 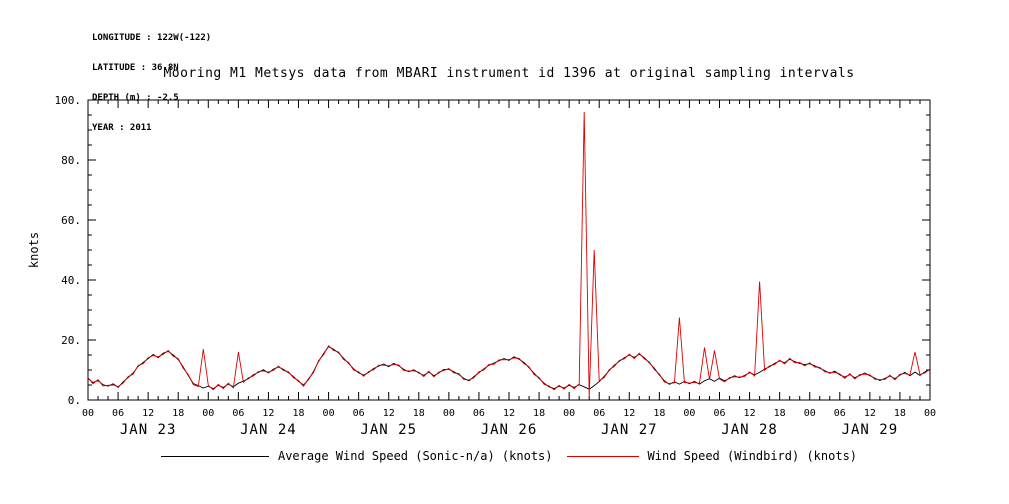 What do you see at coordinates (135, 68) in the screenshot?
I see `metadata-latitude: LATITUDE : 36.8N` at bounding box center [135, 68].